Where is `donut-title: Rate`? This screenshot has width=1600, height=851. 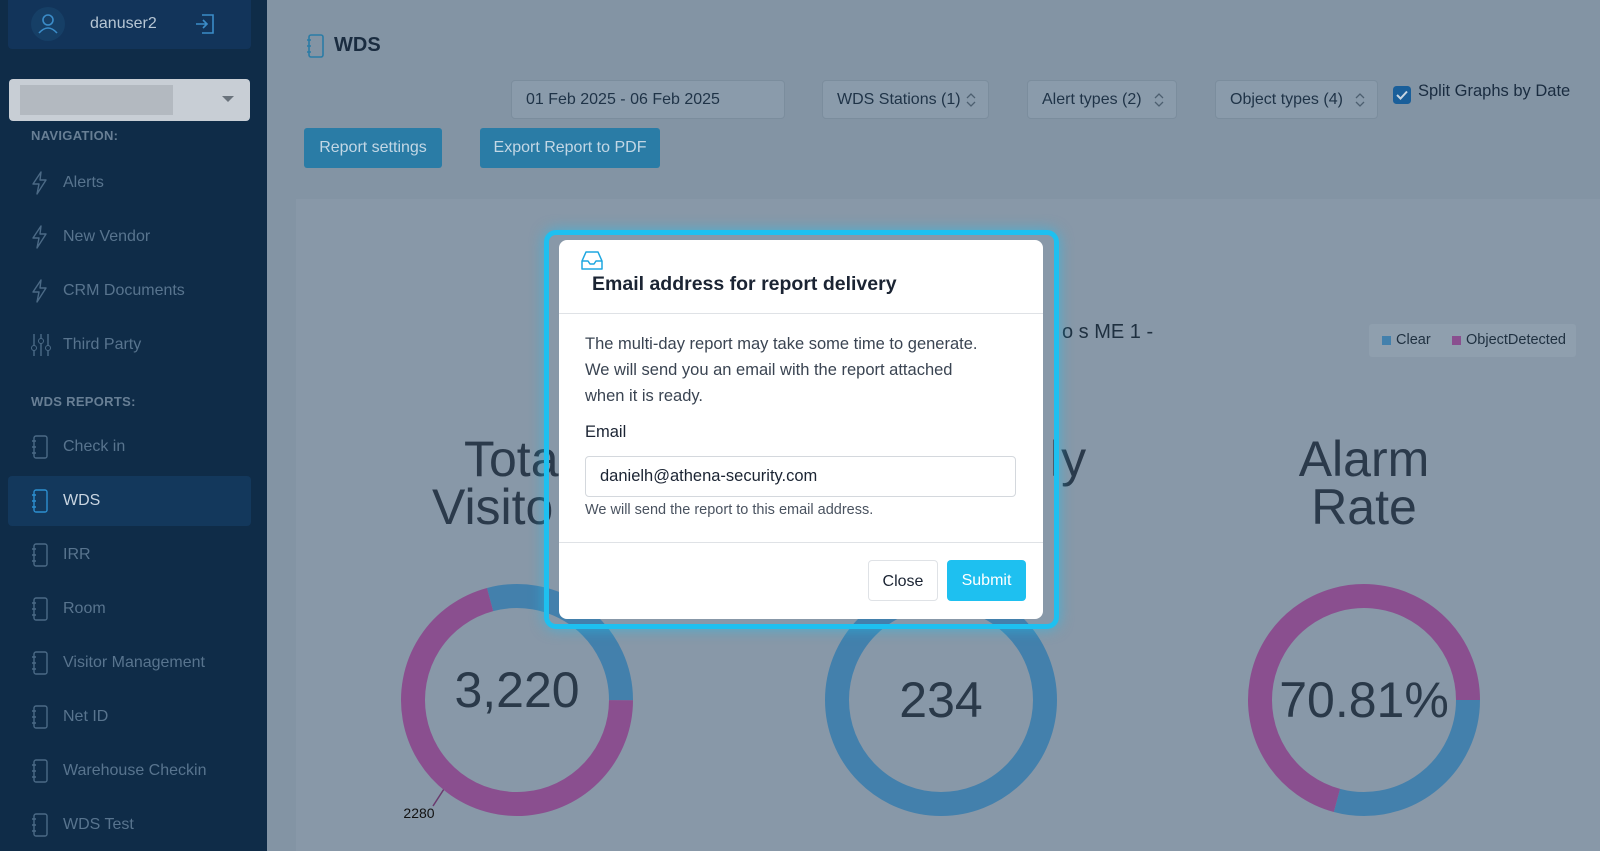
donut-title: Rate is located at coordinates (1364, 507).